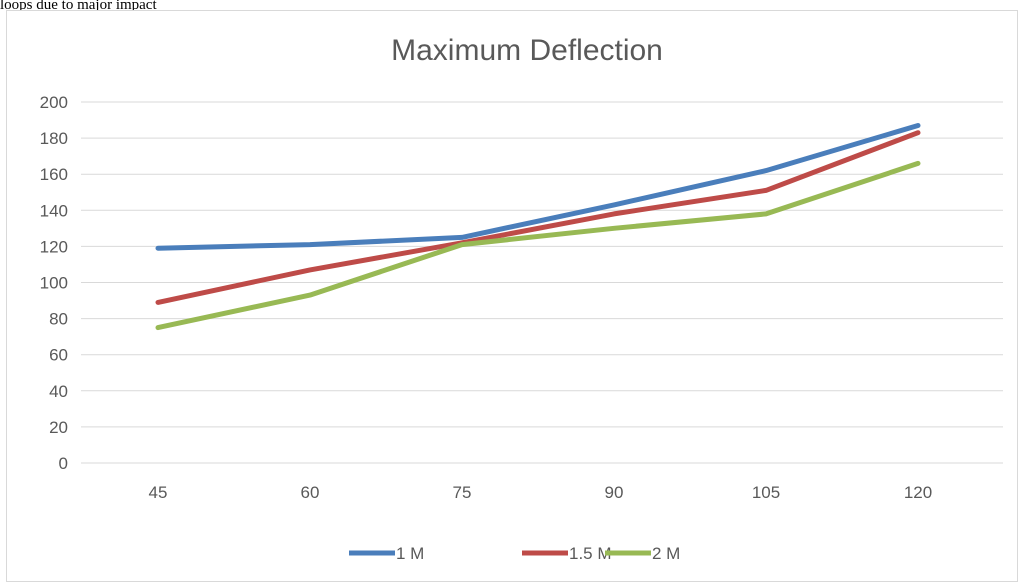  What do you see at coordinates (63, 463) in the screenshot?
I see `y-tick-label: 0` at bounding box center [63, 463].